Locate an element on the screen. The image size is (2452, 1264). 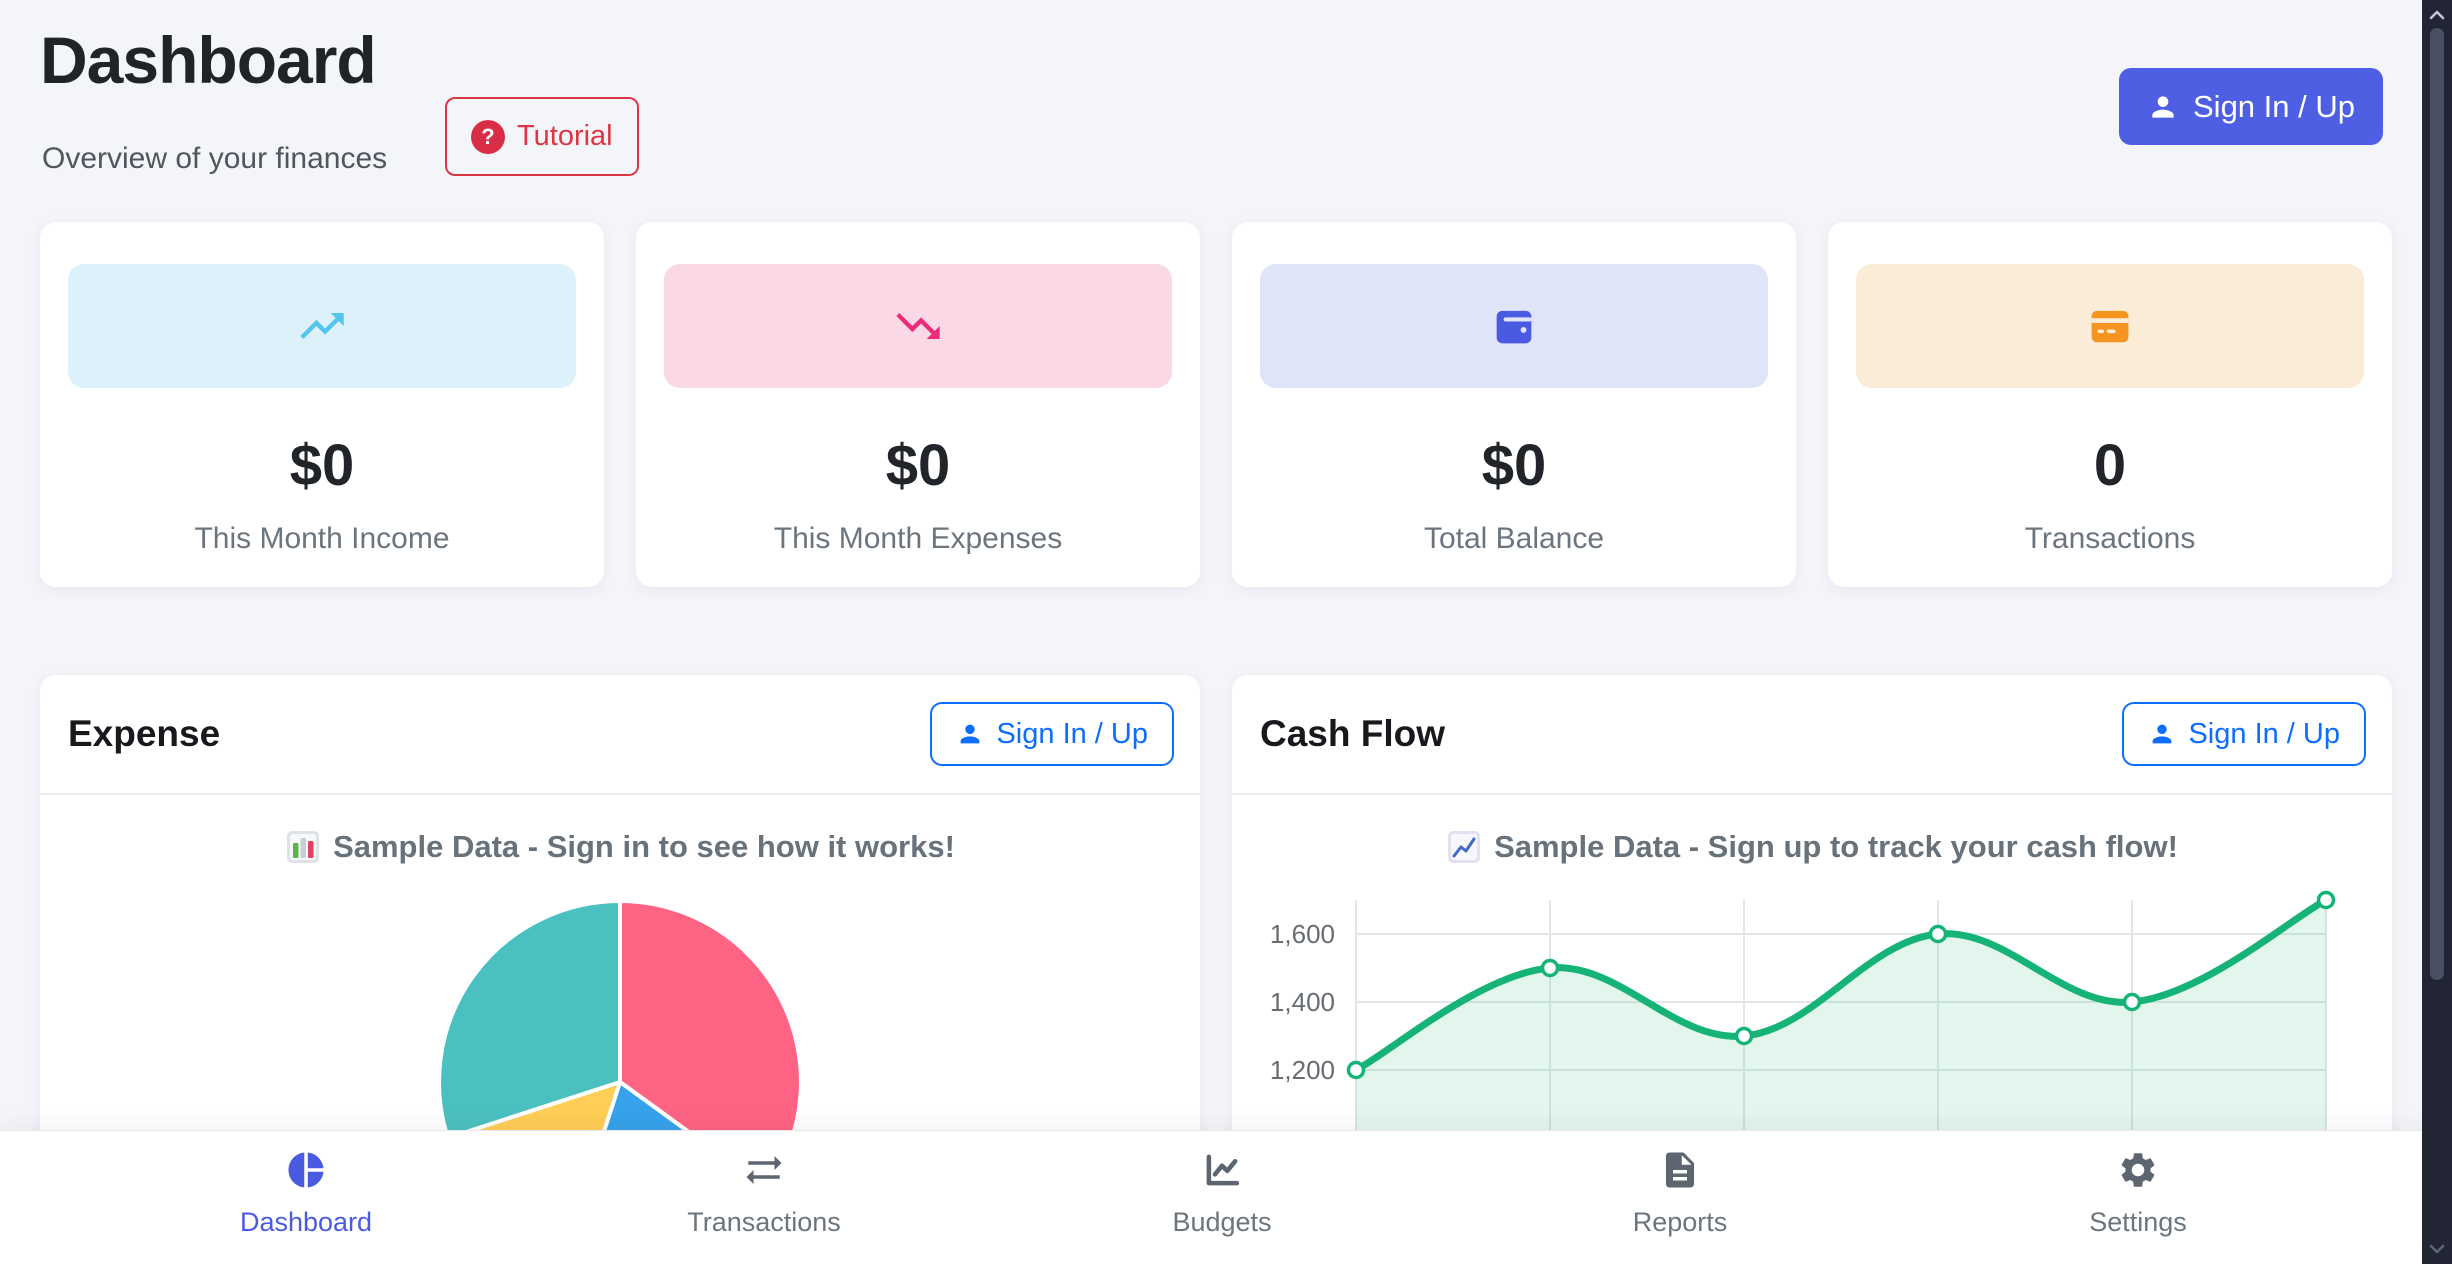
stat-card-transactions: 0 Transactions is located at coordinates (2110, 404).